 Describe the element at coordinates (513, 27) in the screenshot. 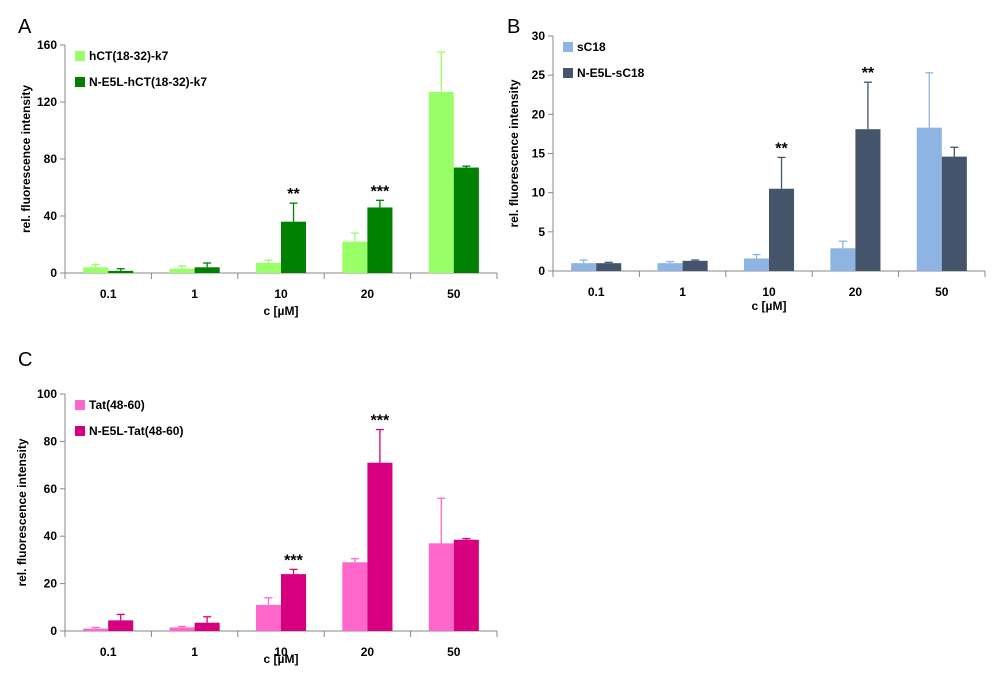

I see `panel-label-b: B` at that location.